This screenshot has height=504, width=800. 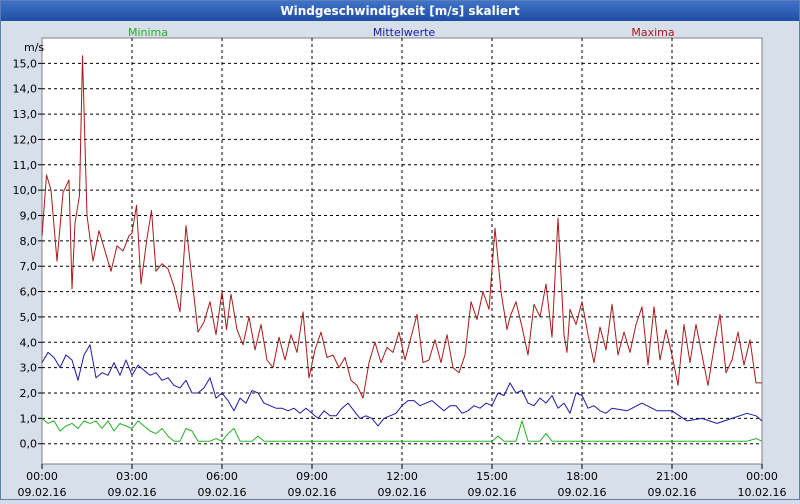 I want to click on x-tick-time-label: 09:00, so click(x=312, y=476).